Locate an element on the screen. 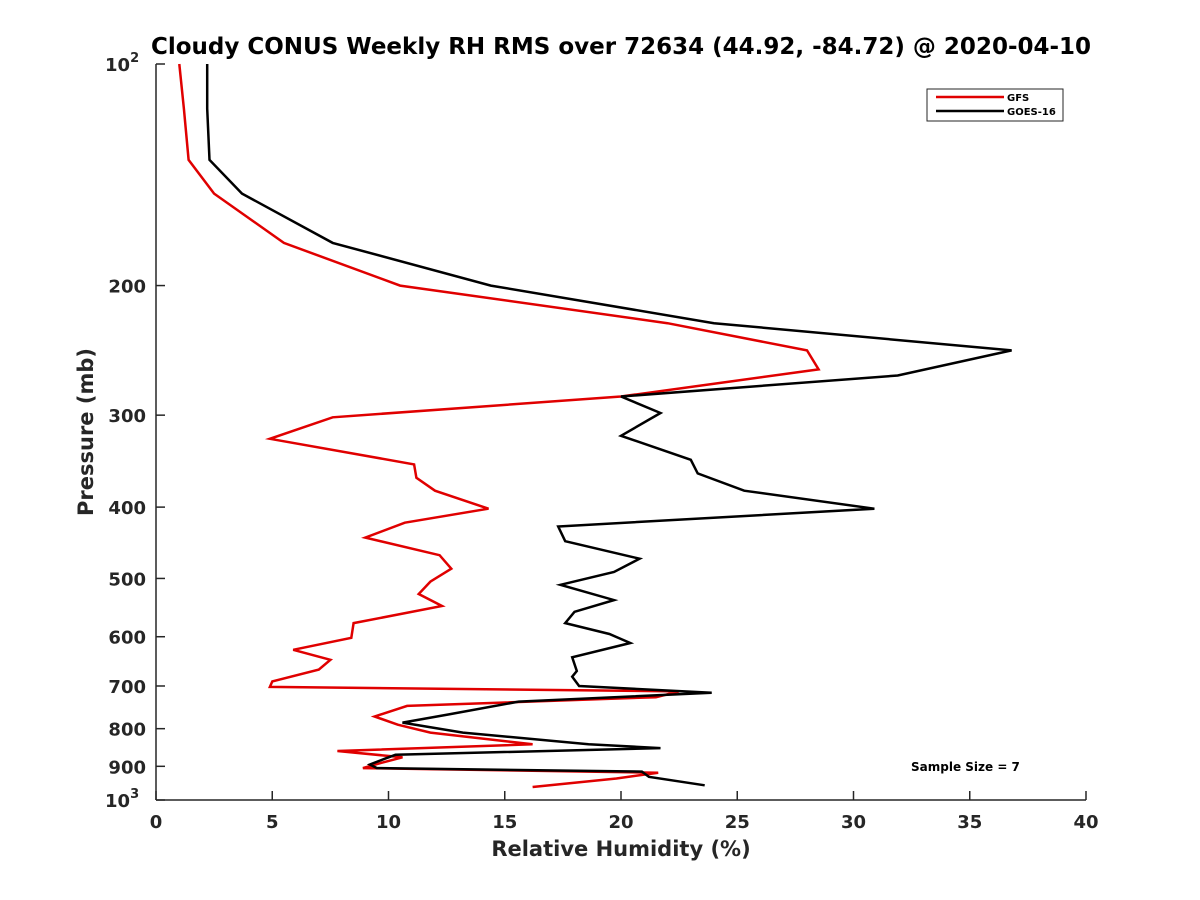 Image resolution: width=1200 pixels, height=900 pixels. y-axis-label: Pressure (mb) is located at coordinates (86, 432).